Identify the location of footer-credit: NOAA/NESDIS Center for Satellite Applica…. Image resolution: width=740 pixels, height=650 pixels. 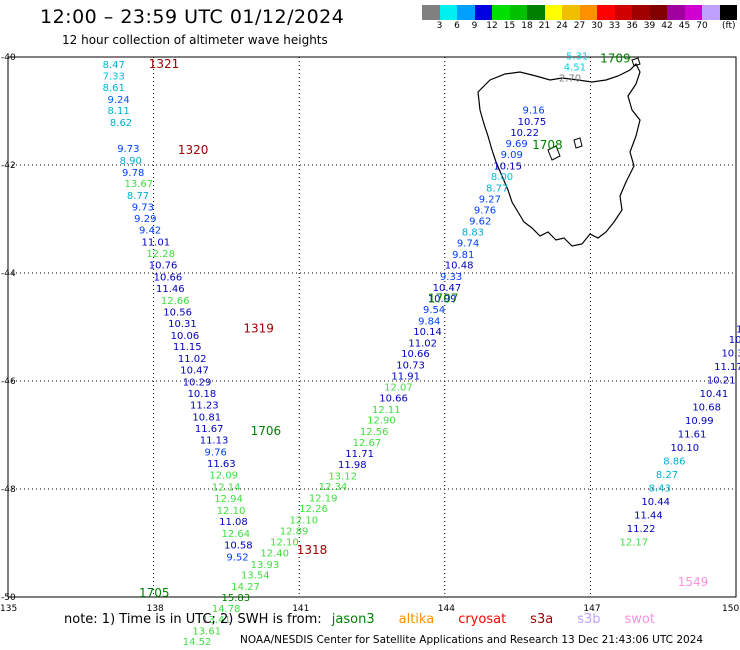
(472, 640).